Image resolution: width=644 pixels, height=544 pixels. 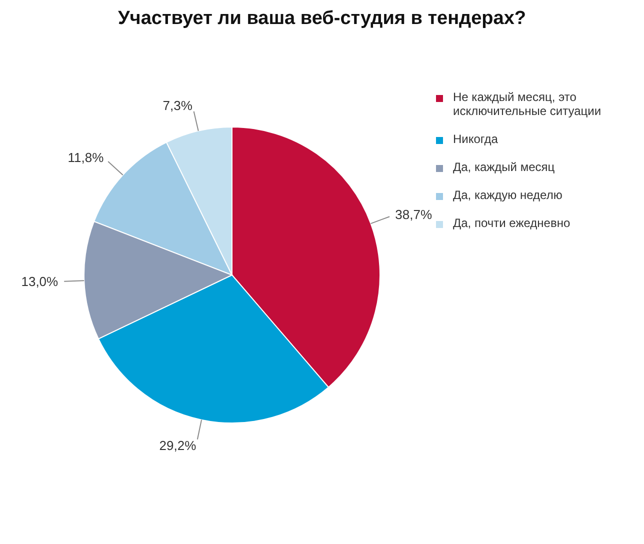 What do you see at coordinates (86, 157) in the screenshot?
I see `data-label: 11,8%` at bounding box center [86, 157].